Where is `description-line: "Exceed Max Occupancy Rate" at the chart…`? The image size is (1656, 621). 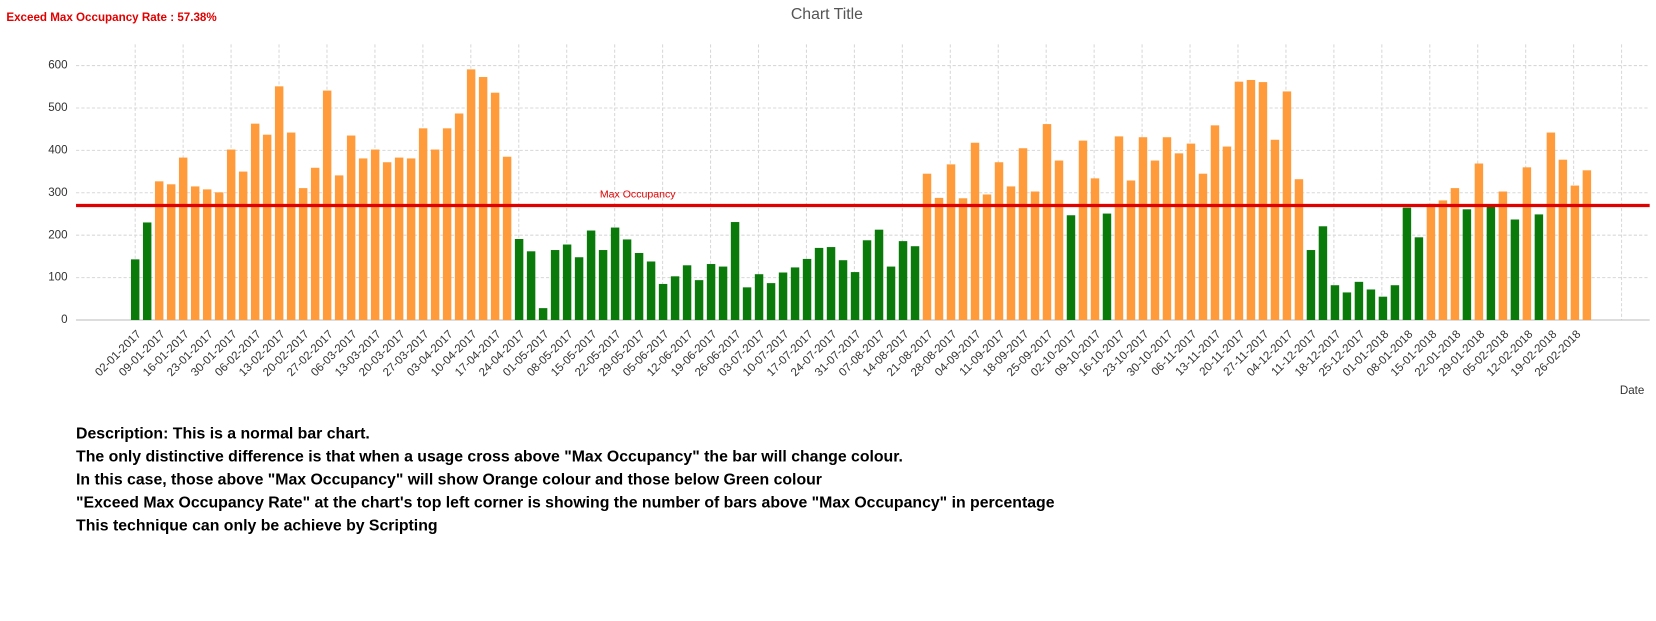
description-line: "Exceed Max Occupancy Rate" at the chart… is located at coordinates (565, 502).